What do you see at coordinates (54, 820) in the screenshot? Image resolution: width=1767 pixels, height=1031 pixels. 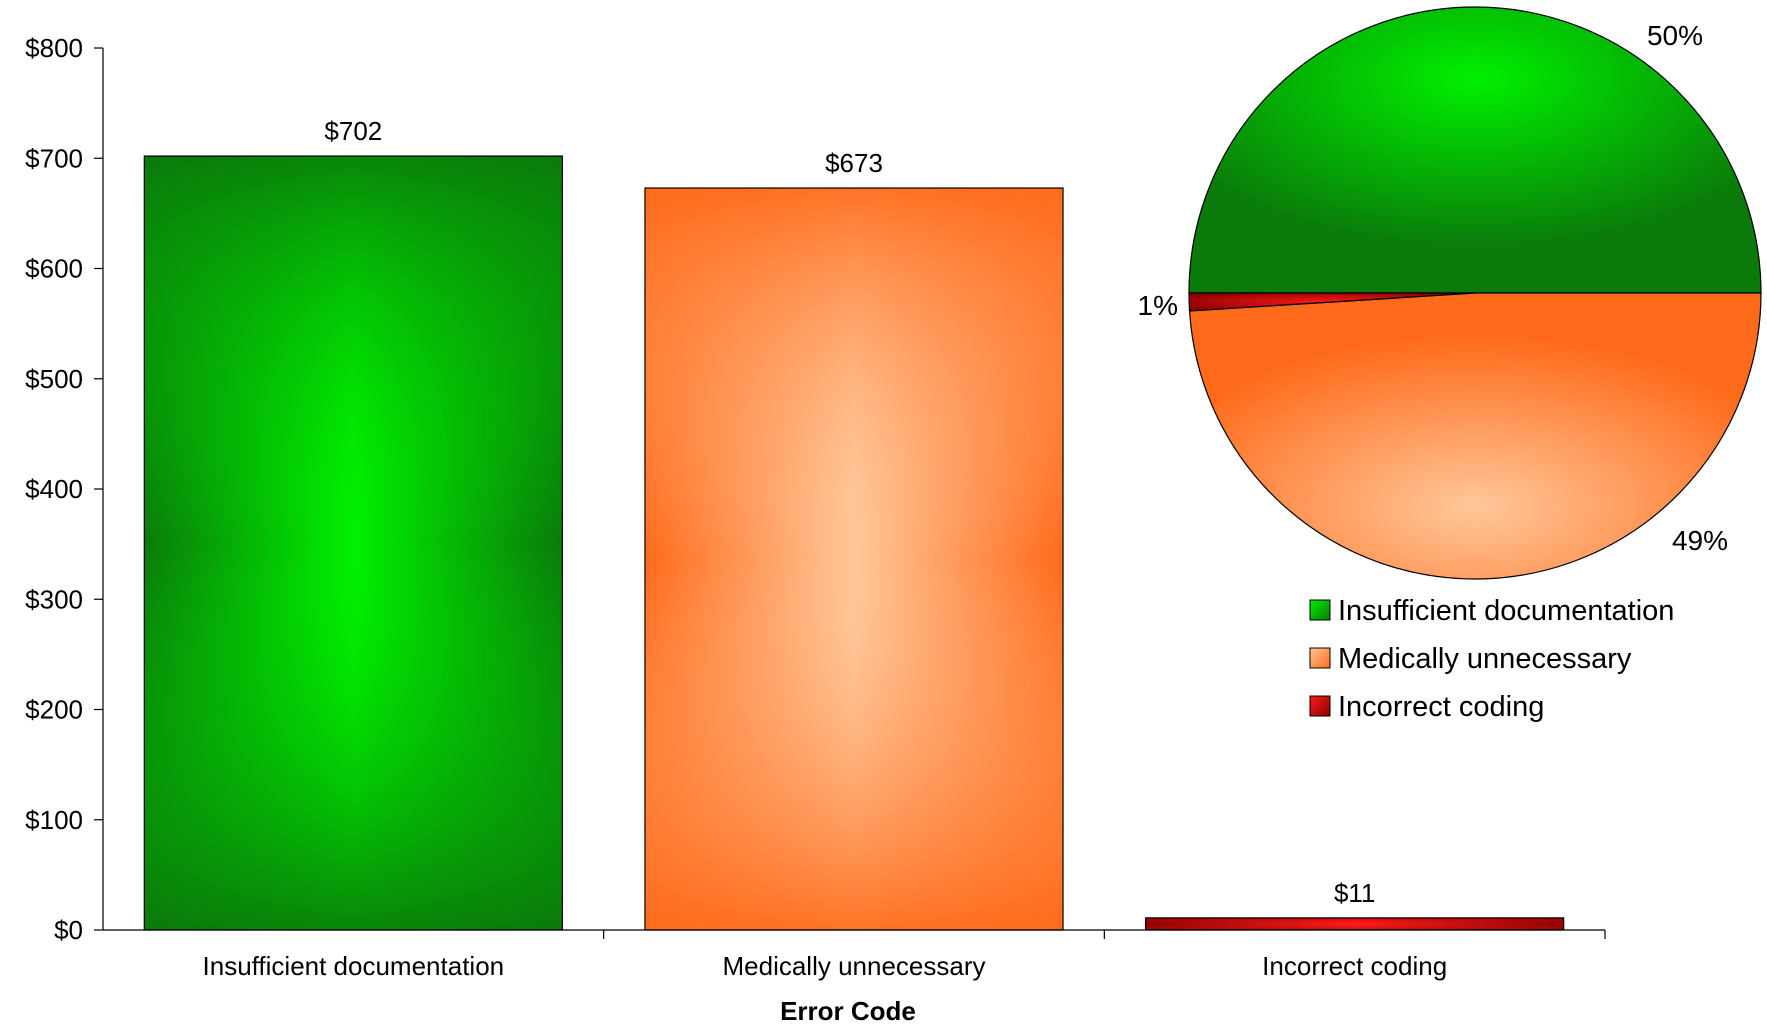 I see `y-tick-label: $100` at bounding box center [54, 820].